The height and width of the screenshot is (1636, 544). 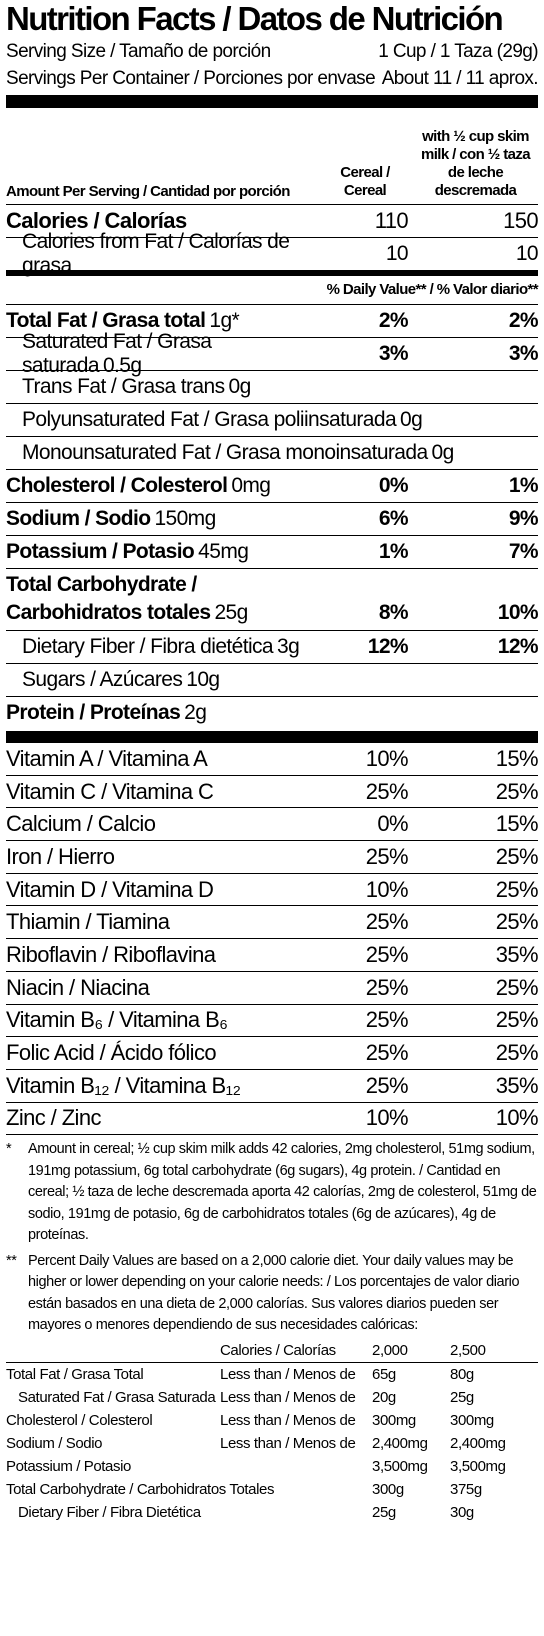 What do you see at coordinates (272, 273) in the screenshot?
I see `medium-bar` at bounding box center [272, 273].